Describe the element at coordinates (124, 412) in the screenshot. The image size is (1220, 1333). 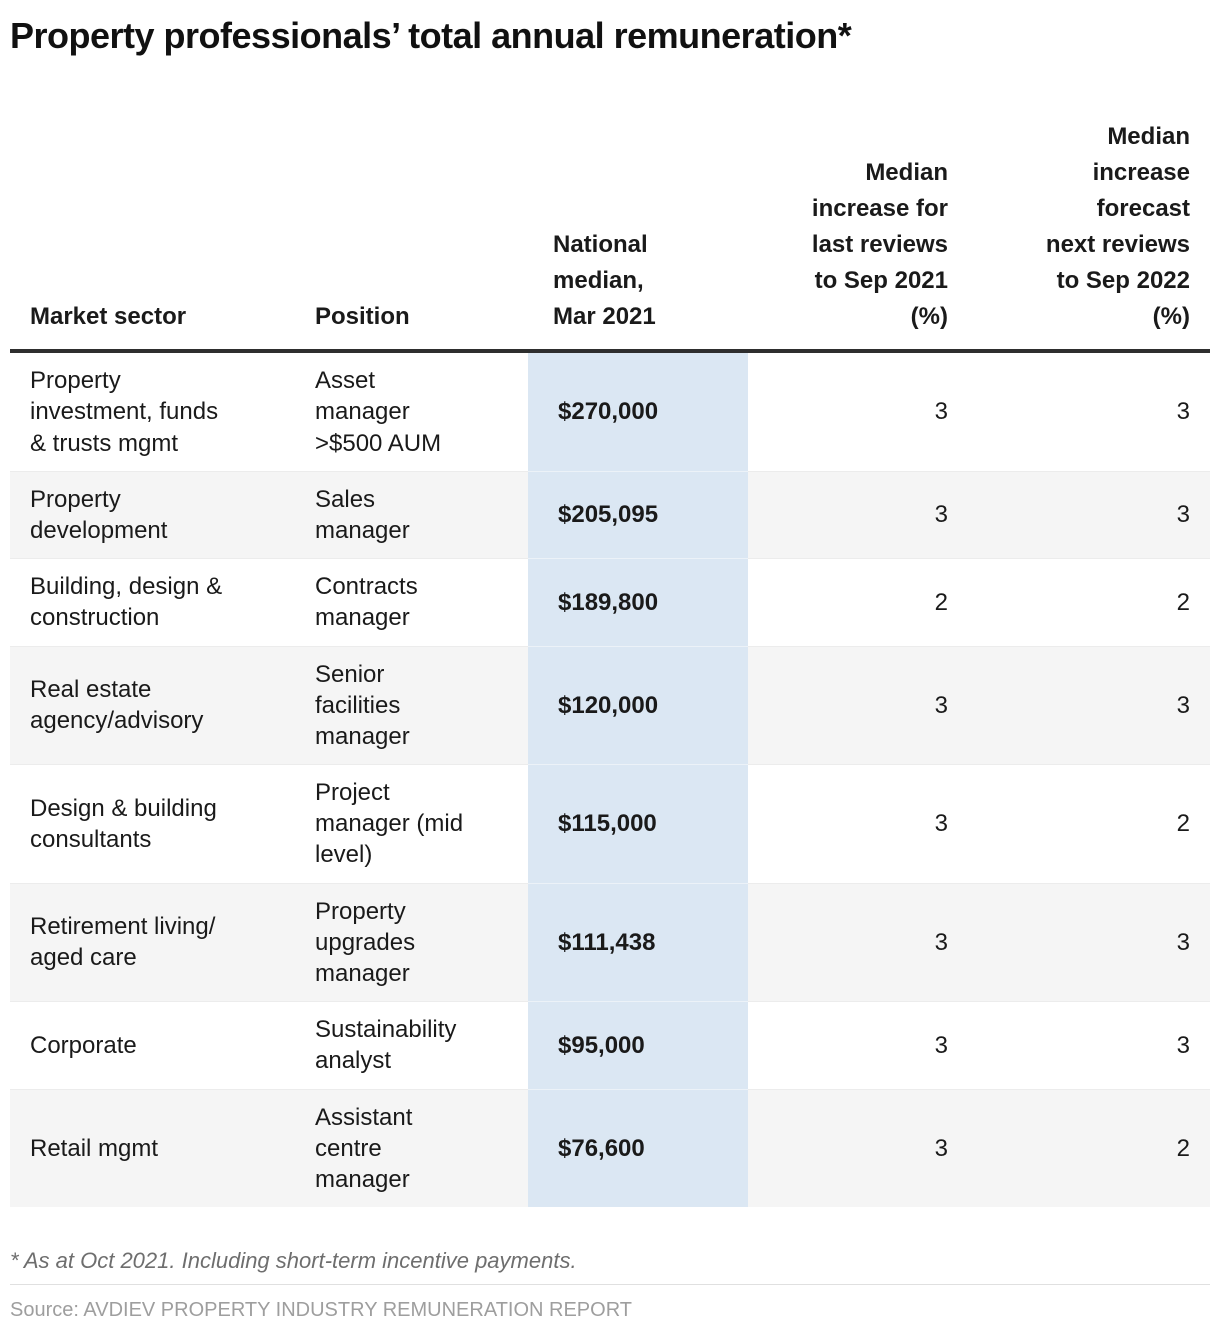
I see `cell-market-sector: Property investment, funds & trusts mgmt` at that location.